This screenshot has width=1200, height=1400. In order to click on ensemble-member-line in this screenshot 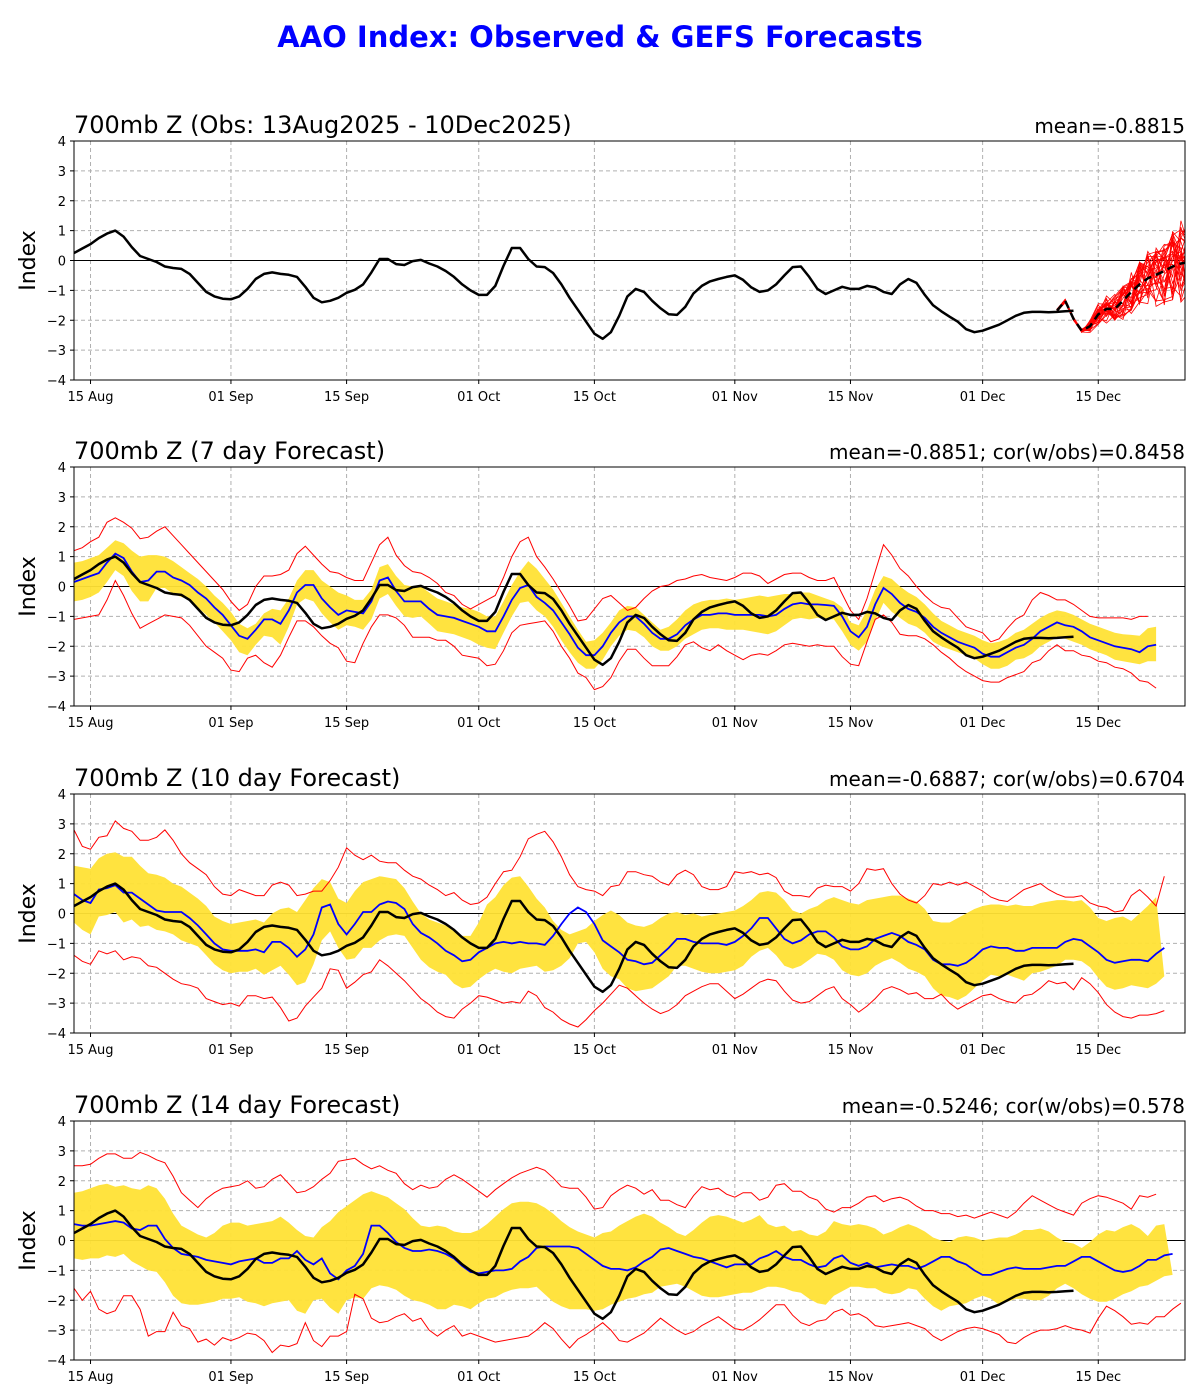, I will do `click(1120, 284)`.